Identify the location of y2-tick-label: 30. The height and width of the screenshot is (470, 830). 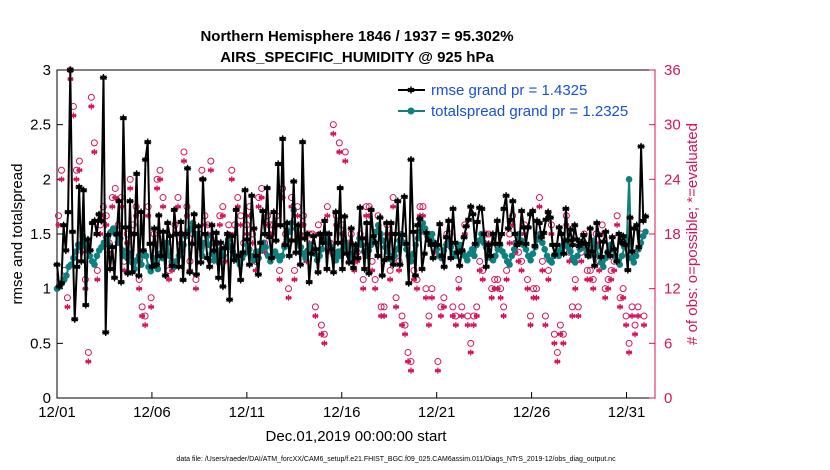
(672, 125).